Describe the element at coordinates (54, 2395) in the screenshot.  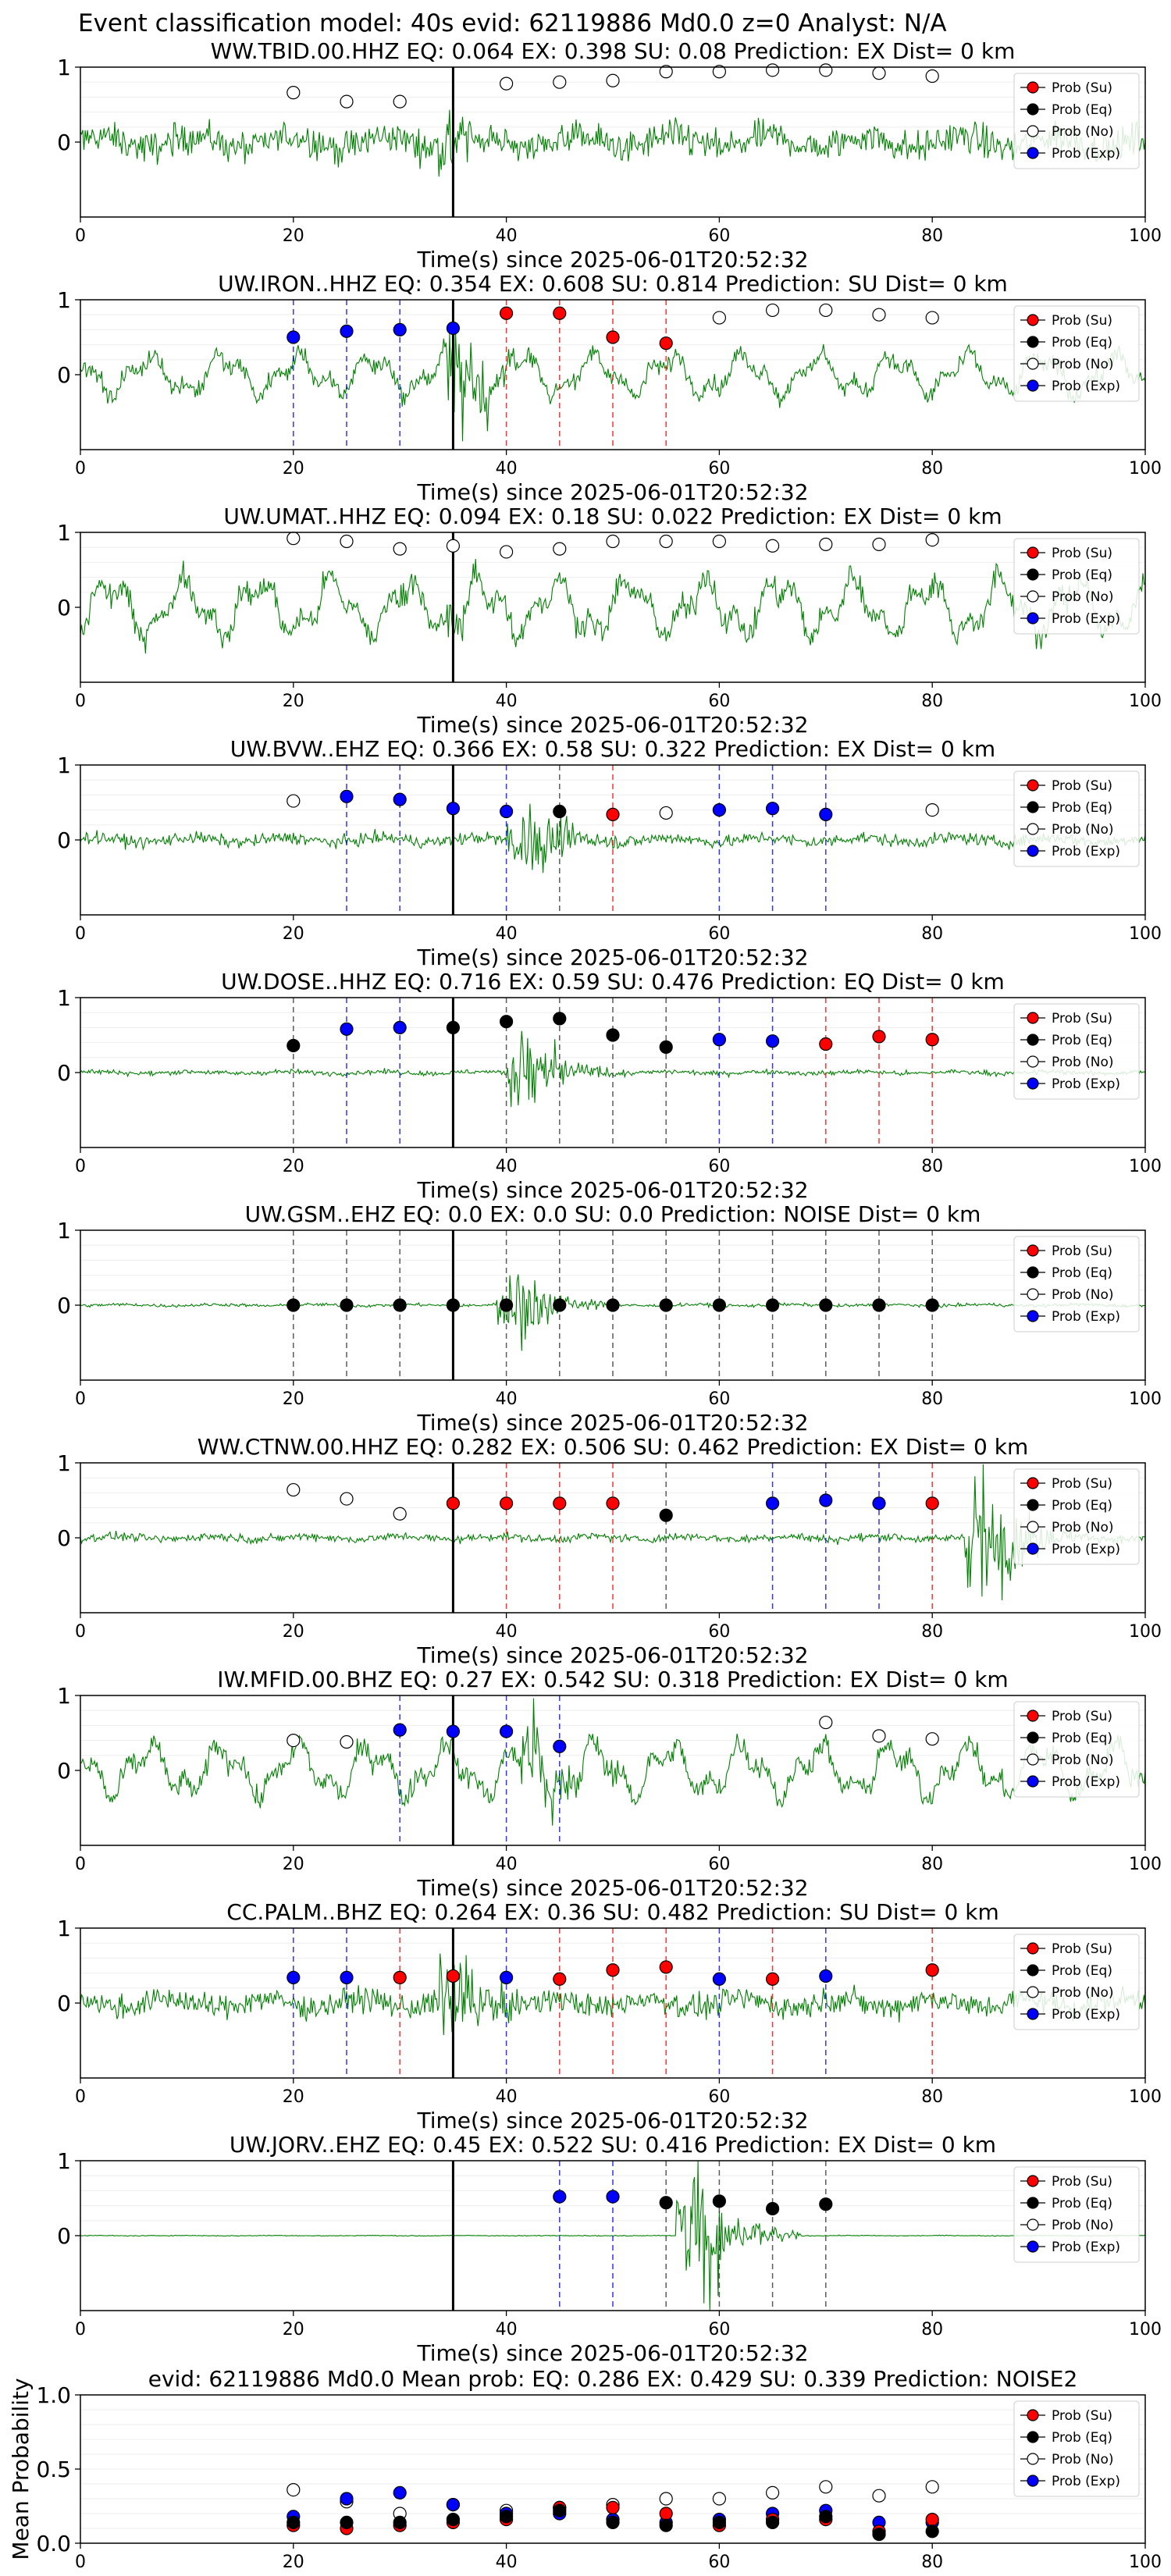
I see `y-tick-label: 1.0` at that location.